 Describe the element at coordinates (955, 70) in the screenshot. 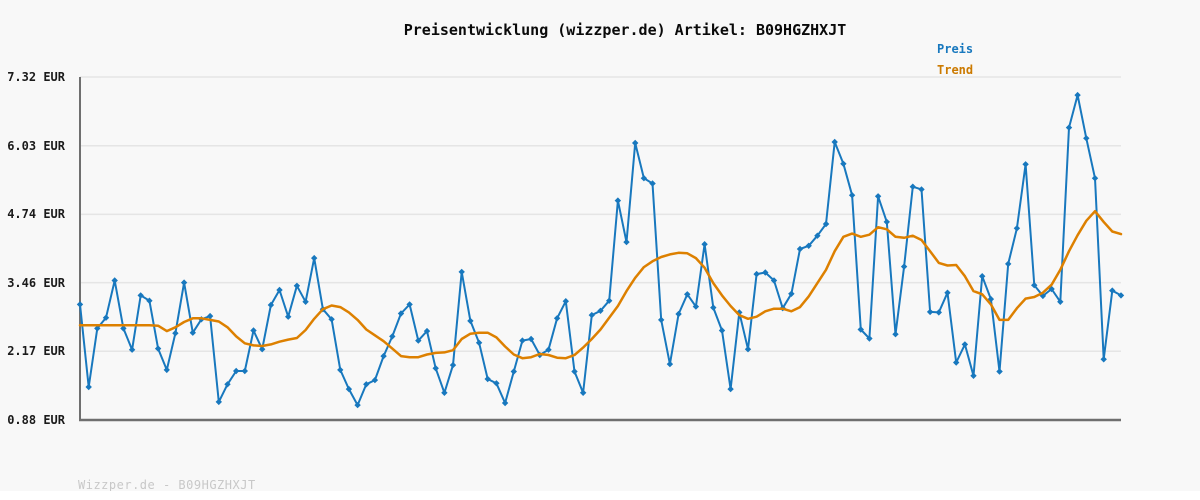

I see `legend-item-trend: Trend` at that location.